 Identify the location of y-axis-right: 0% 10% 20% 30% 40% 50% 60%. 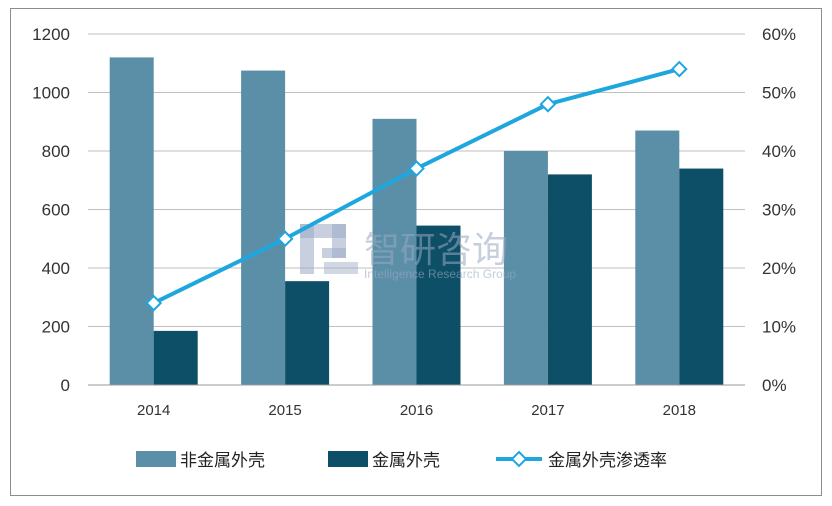
(779, 210).